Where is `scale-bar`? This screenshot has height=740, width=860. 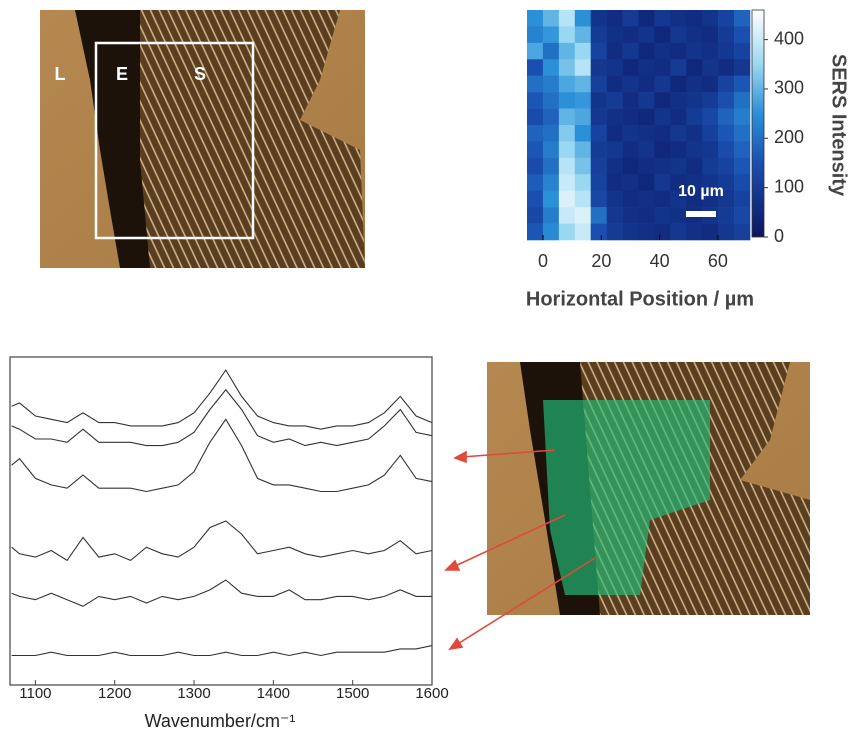 scale-bar is located at coordinates (701, 214).